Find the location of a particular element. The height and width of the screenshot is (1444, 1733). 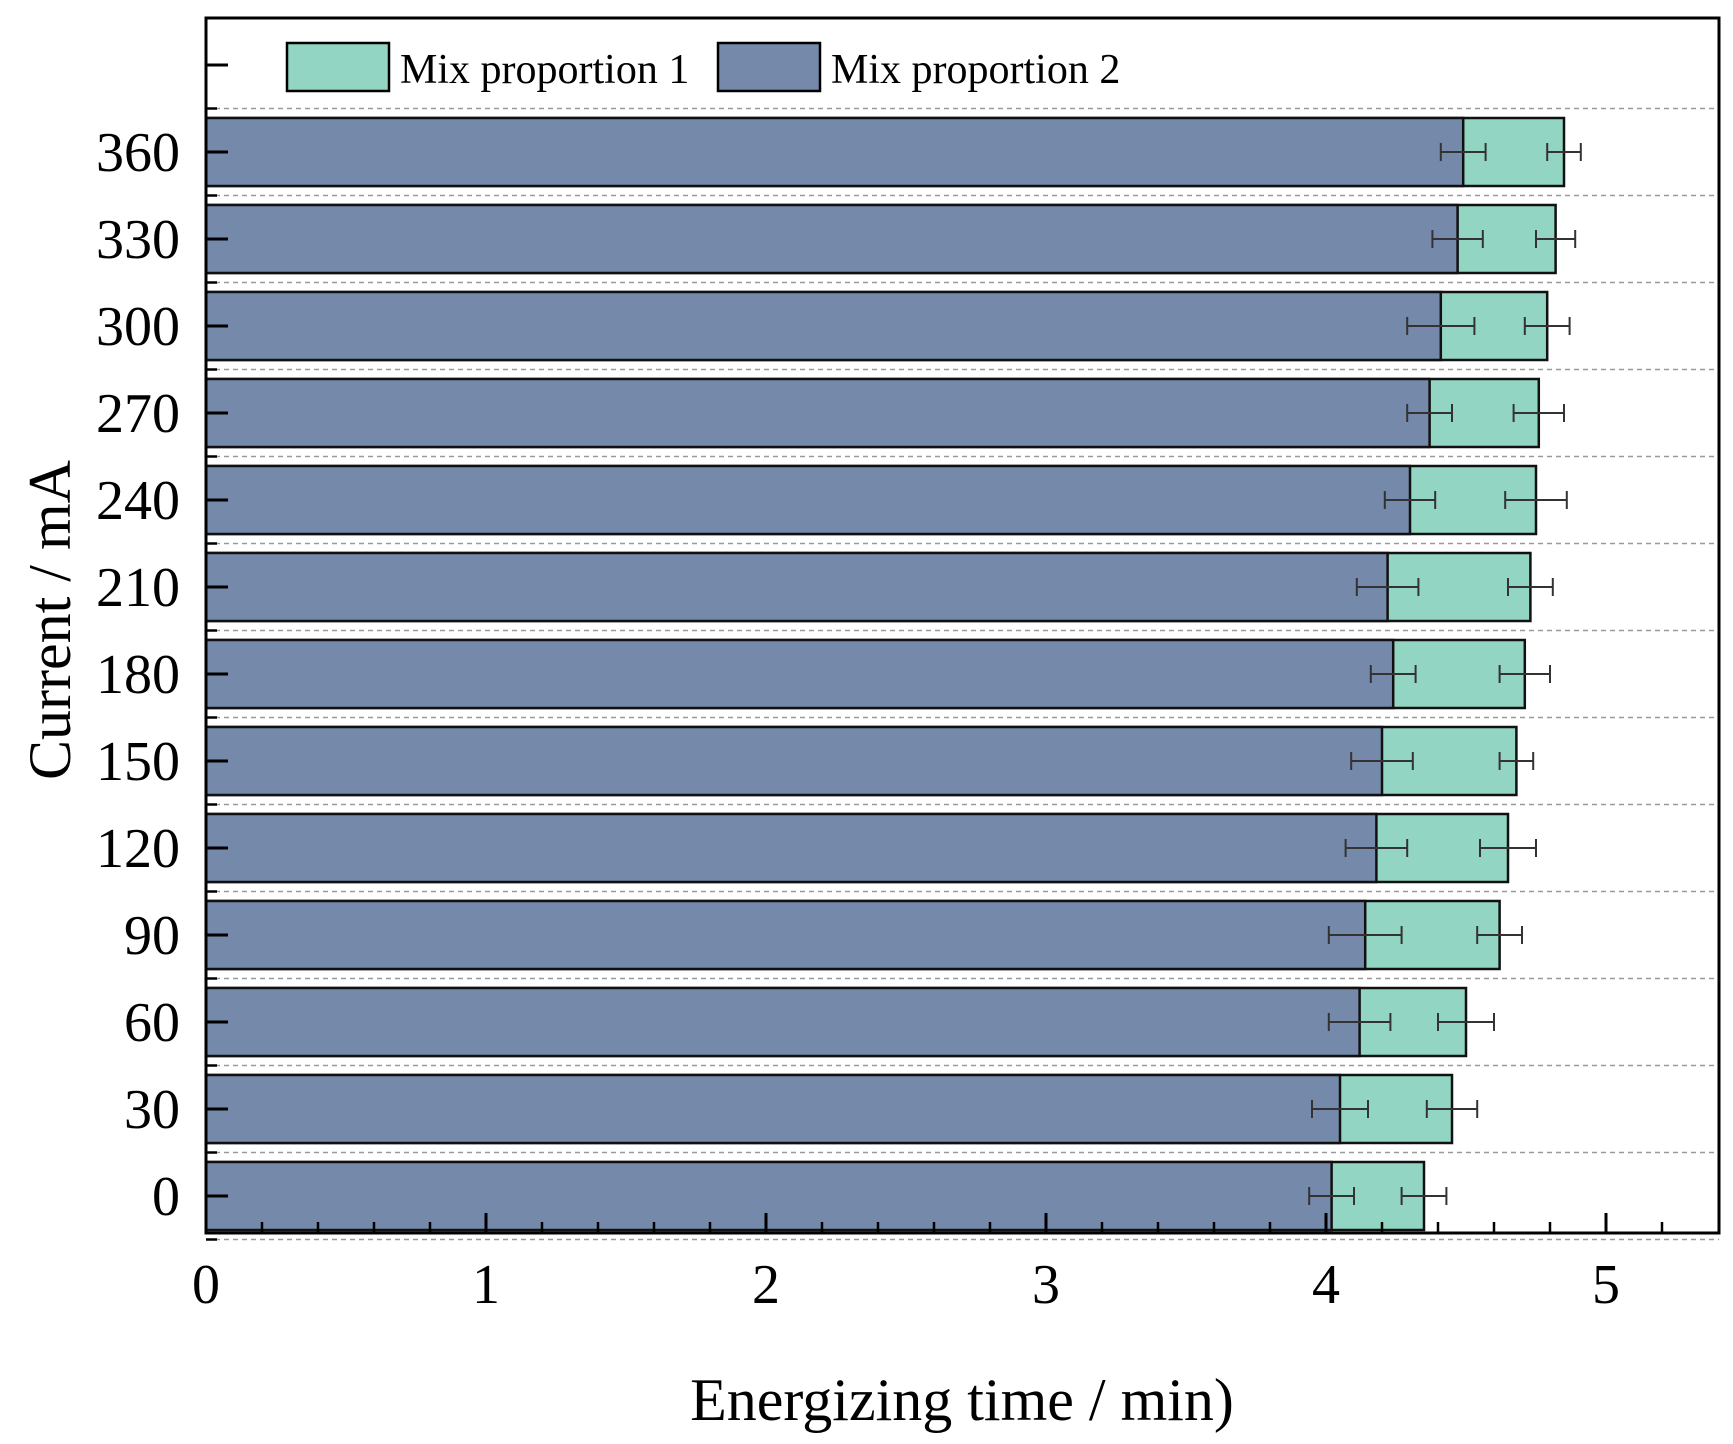

legend: Mix proportion 1 Mix proportion 2 is located at coordinates (702, 67).